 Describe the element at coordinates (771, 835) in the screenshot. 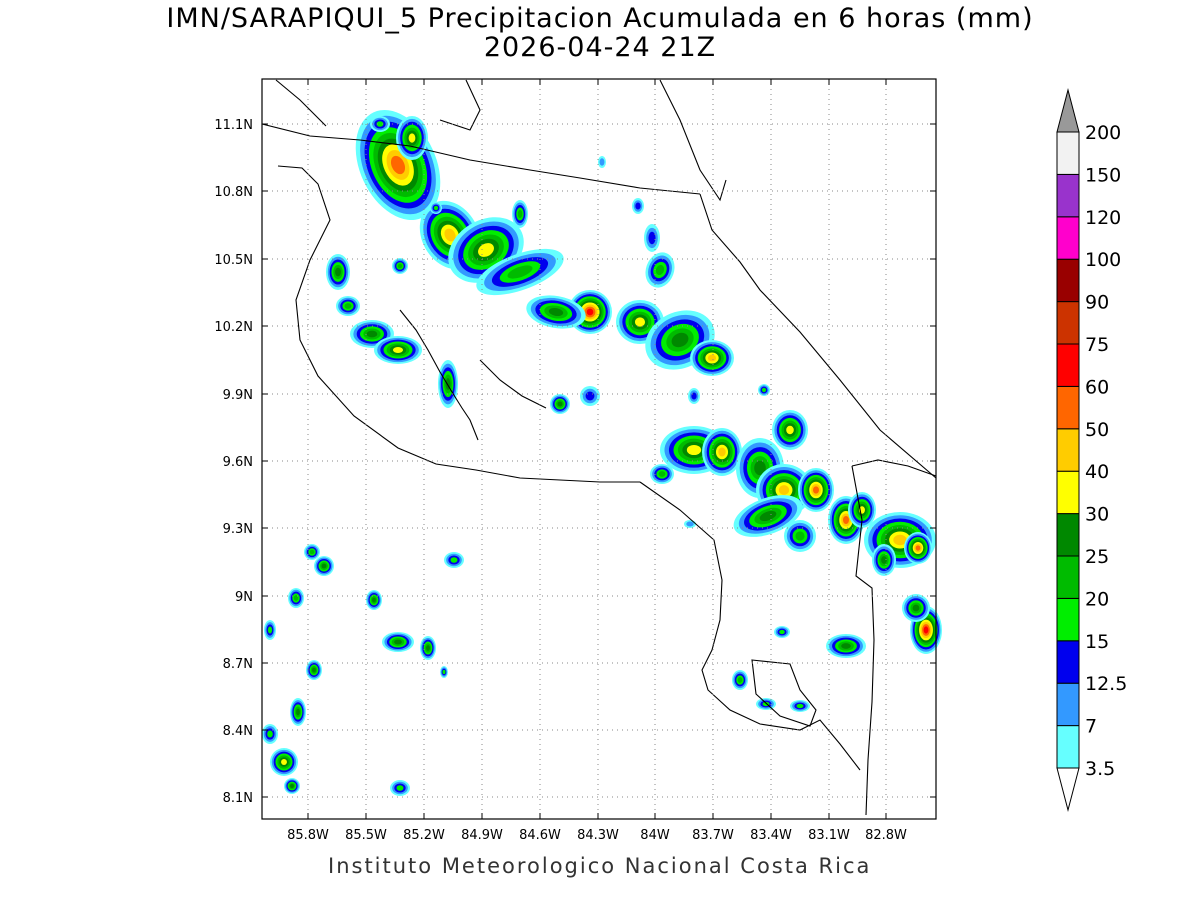

I see `lon-tick-label: 83.4W` at that location.